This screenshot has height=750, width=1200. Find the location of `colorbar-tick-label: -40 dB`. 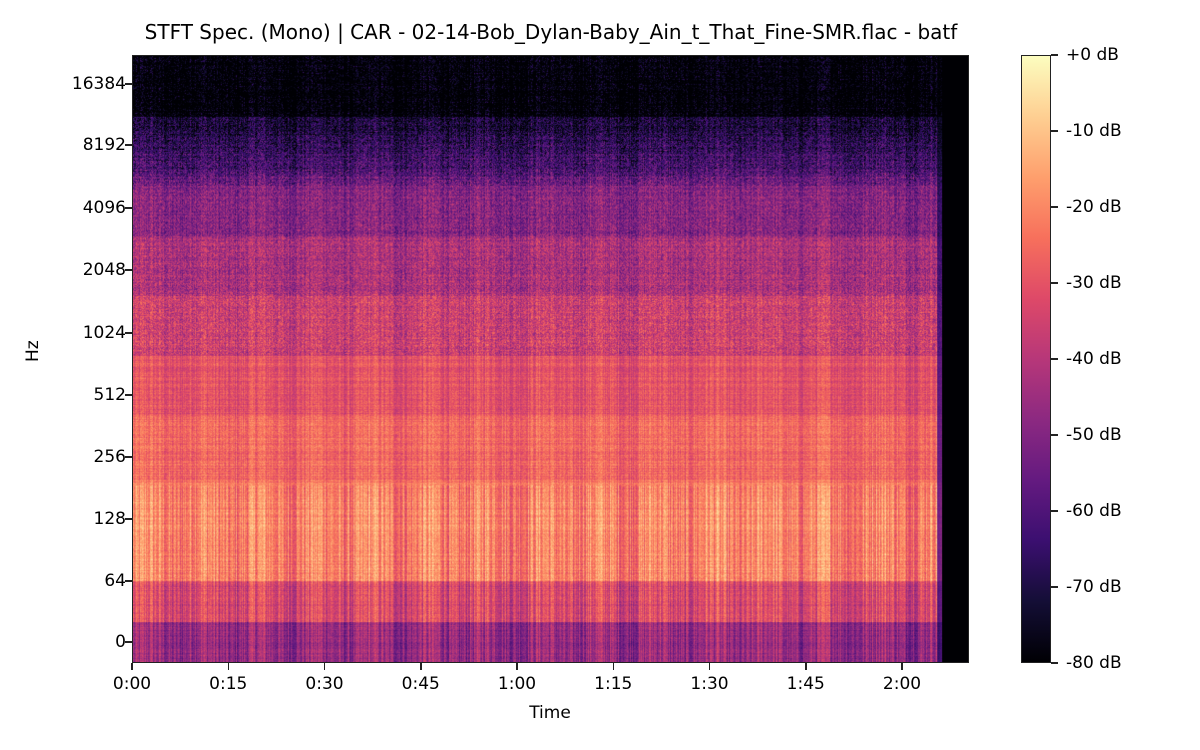

colorbar-tick-label: -40 dB is located at coordinates (1094, 359).